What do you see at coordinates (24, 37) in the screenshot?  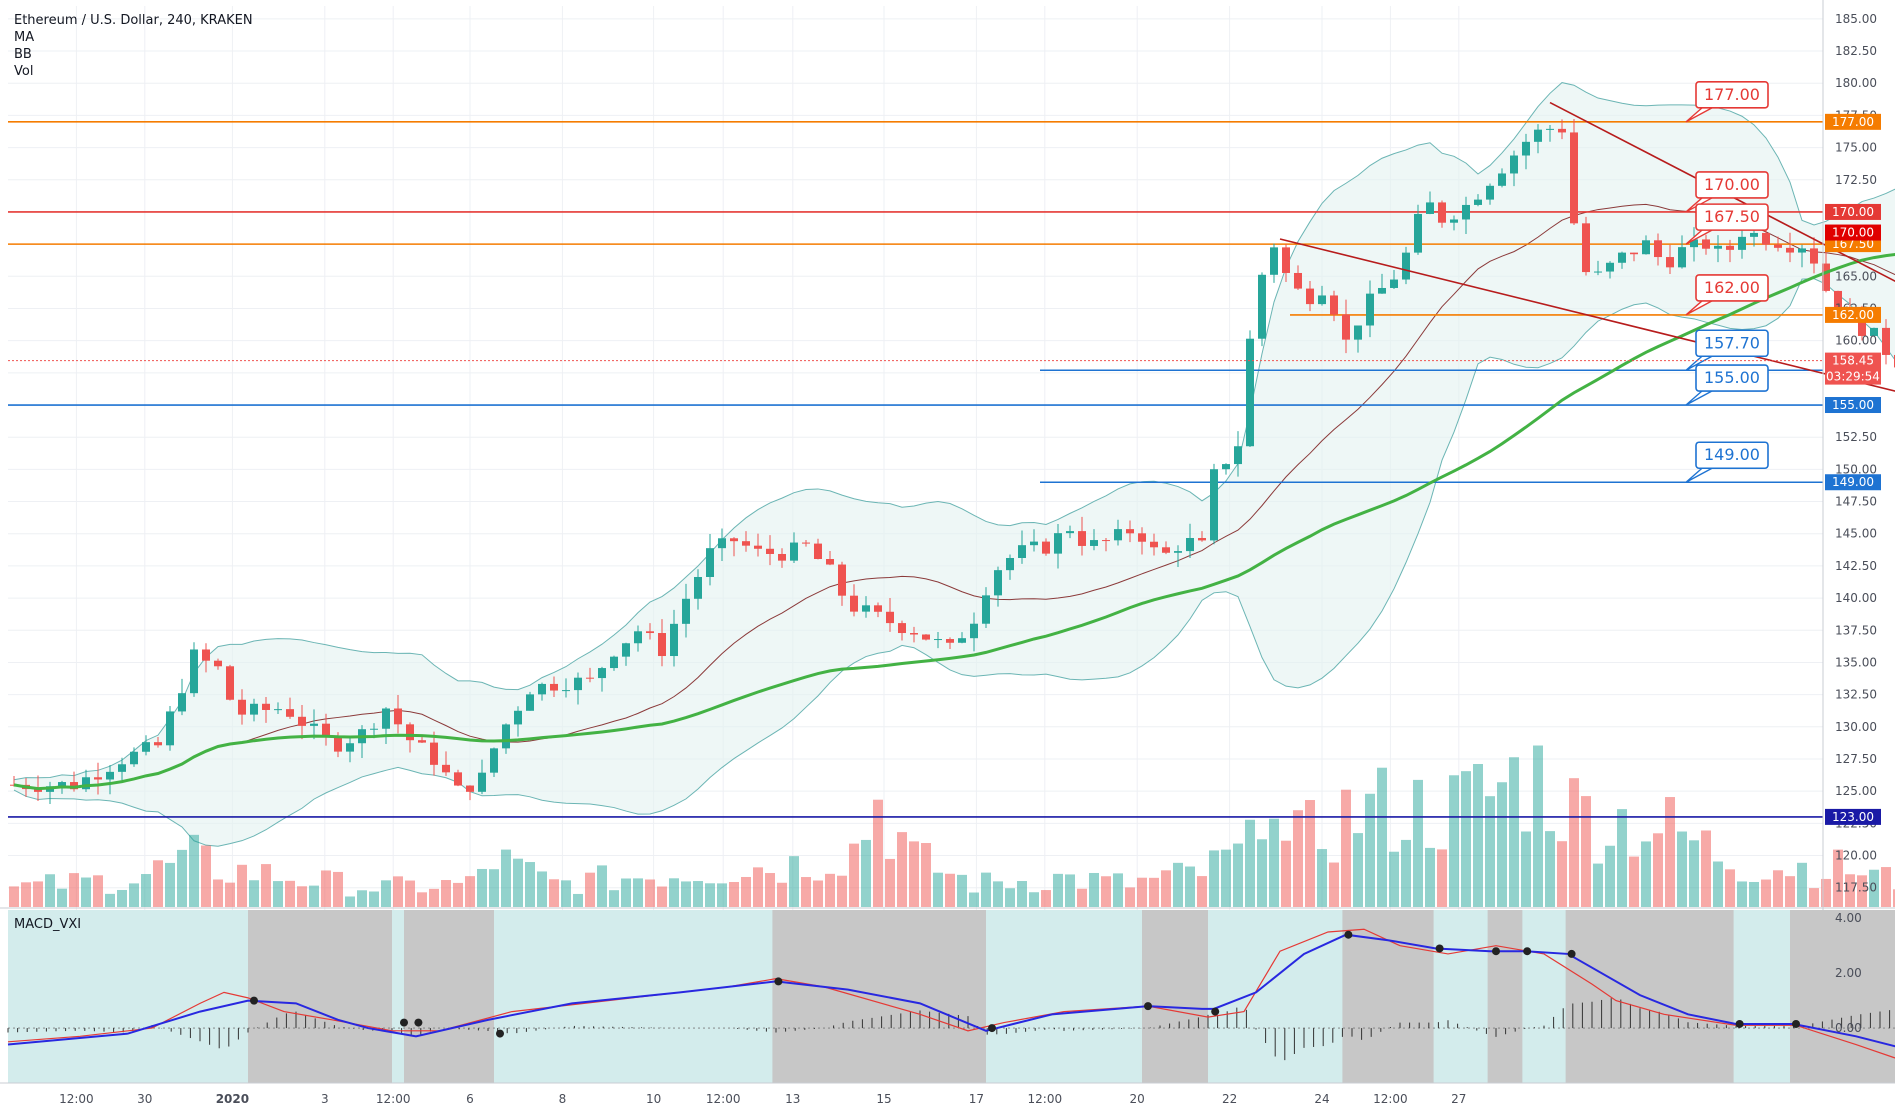 I see `indicator-ma-label: MA` at bounding box center [24, 37].